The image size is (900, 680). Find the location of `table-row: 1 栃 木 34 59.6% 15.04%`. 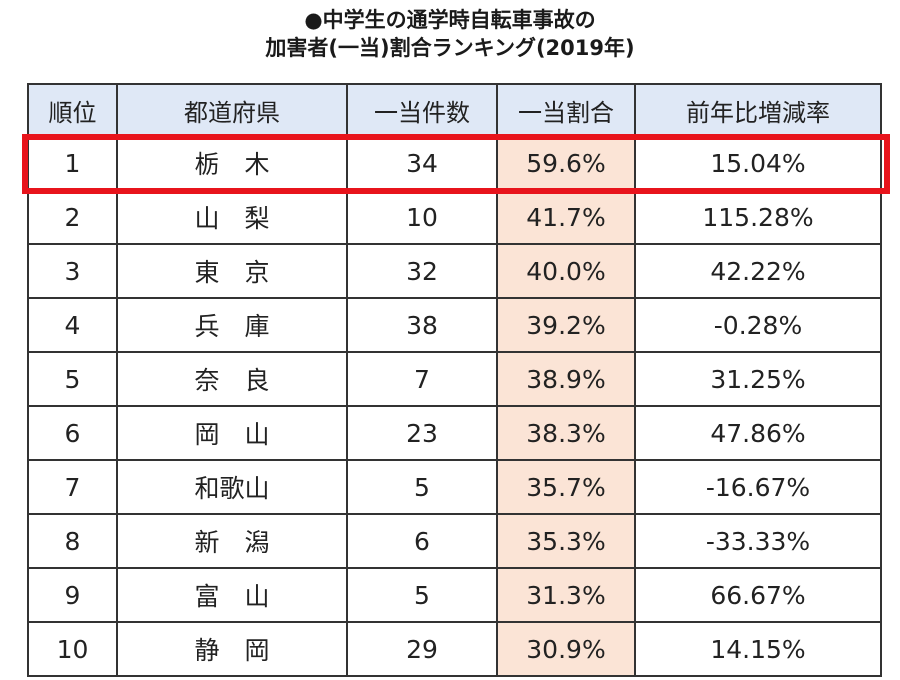

table-row: 1 栃 木 34 59.6% 15.04% is located at coordinates (454, 163).